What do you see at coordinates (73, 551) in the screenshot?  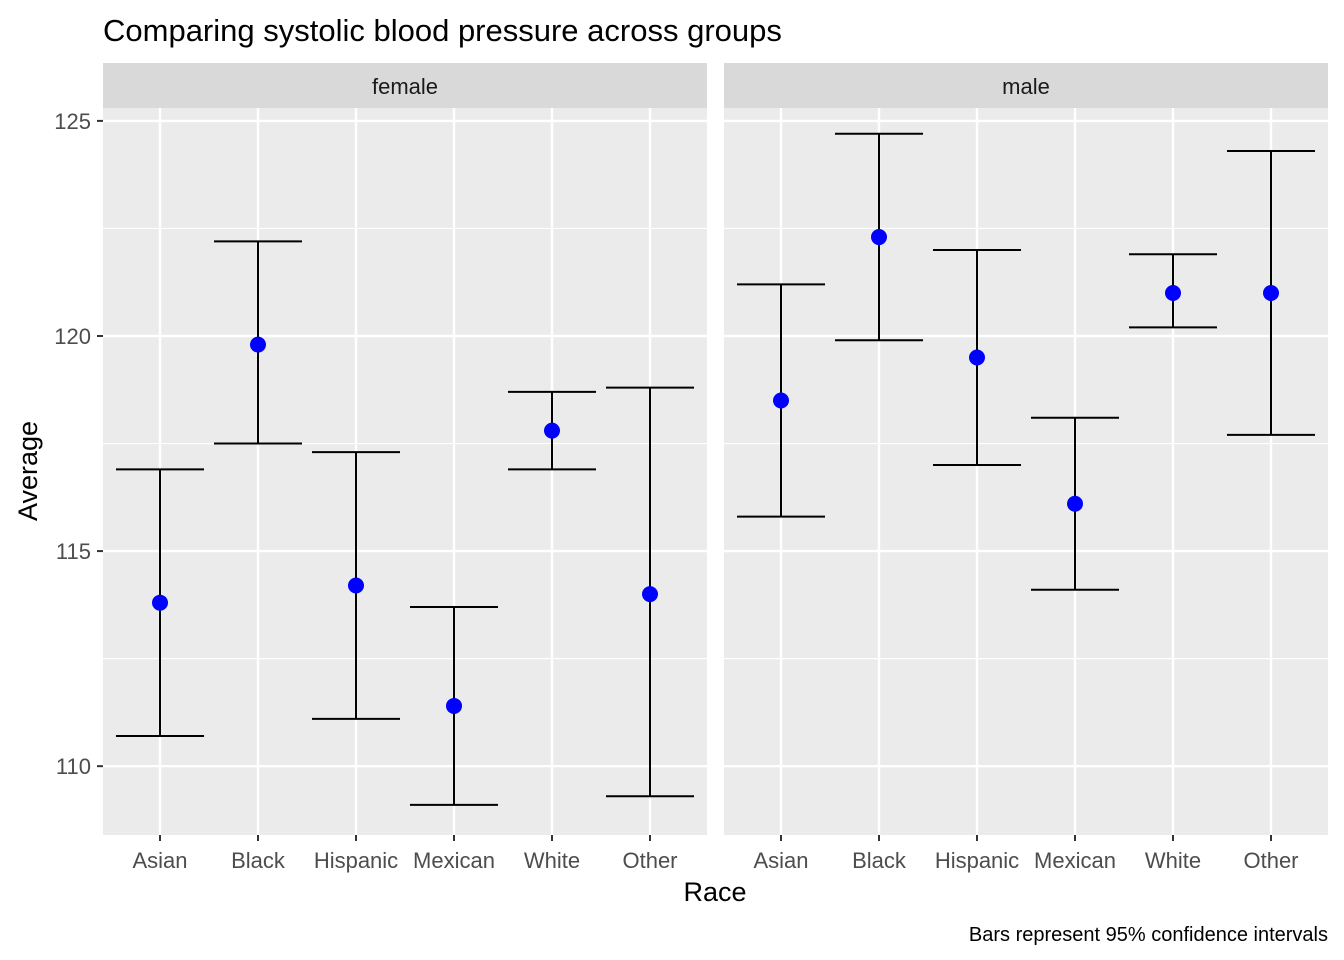 I see `y-tick-label: 115` at bounding box center [73, 551].